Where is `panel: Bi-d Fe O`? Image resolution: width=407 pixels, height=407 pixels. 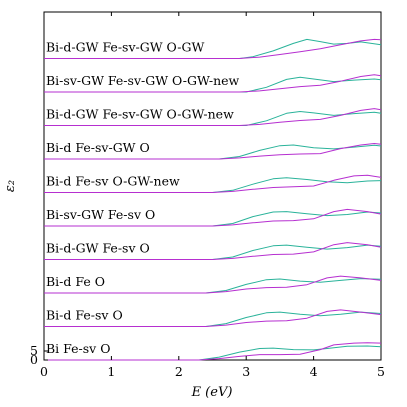 panel: Bi-d Fe O is located at coordinates (213, 284).